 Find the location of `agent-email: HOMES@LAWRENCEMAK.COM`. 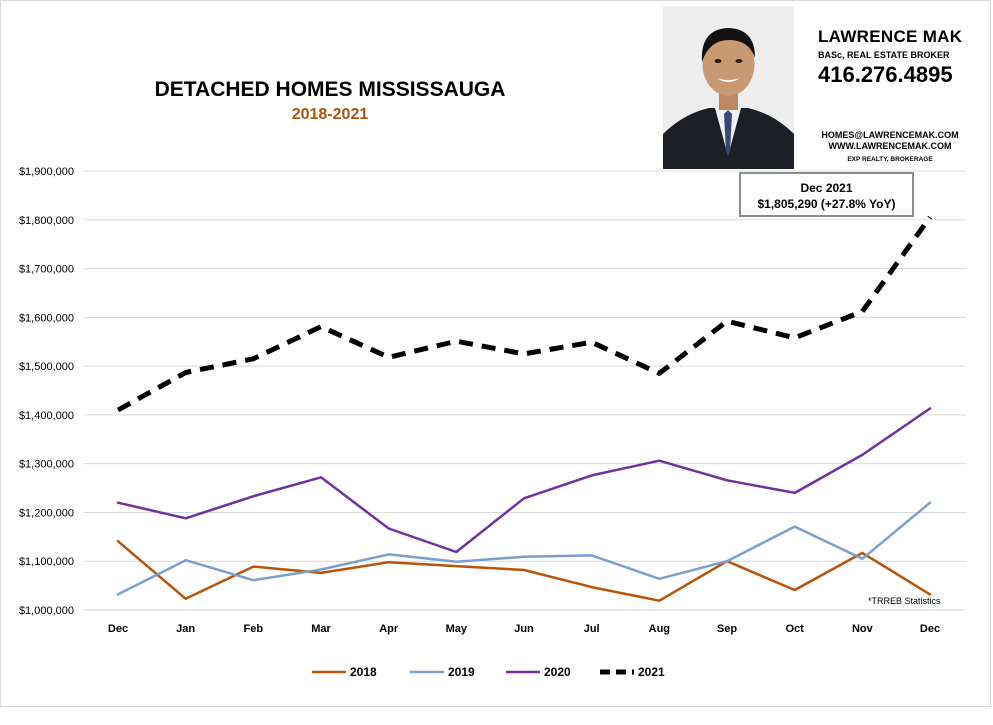

agent-email: HOMES@LAWRENCEMAK.COM is located at coordinates (890, 135).